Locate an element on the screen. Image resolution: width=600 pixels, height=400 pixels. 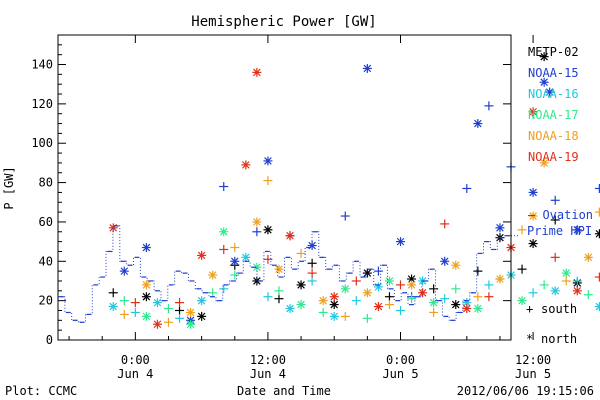
plot-credit: Plot: CCMC is located at coordinates (41, 391).